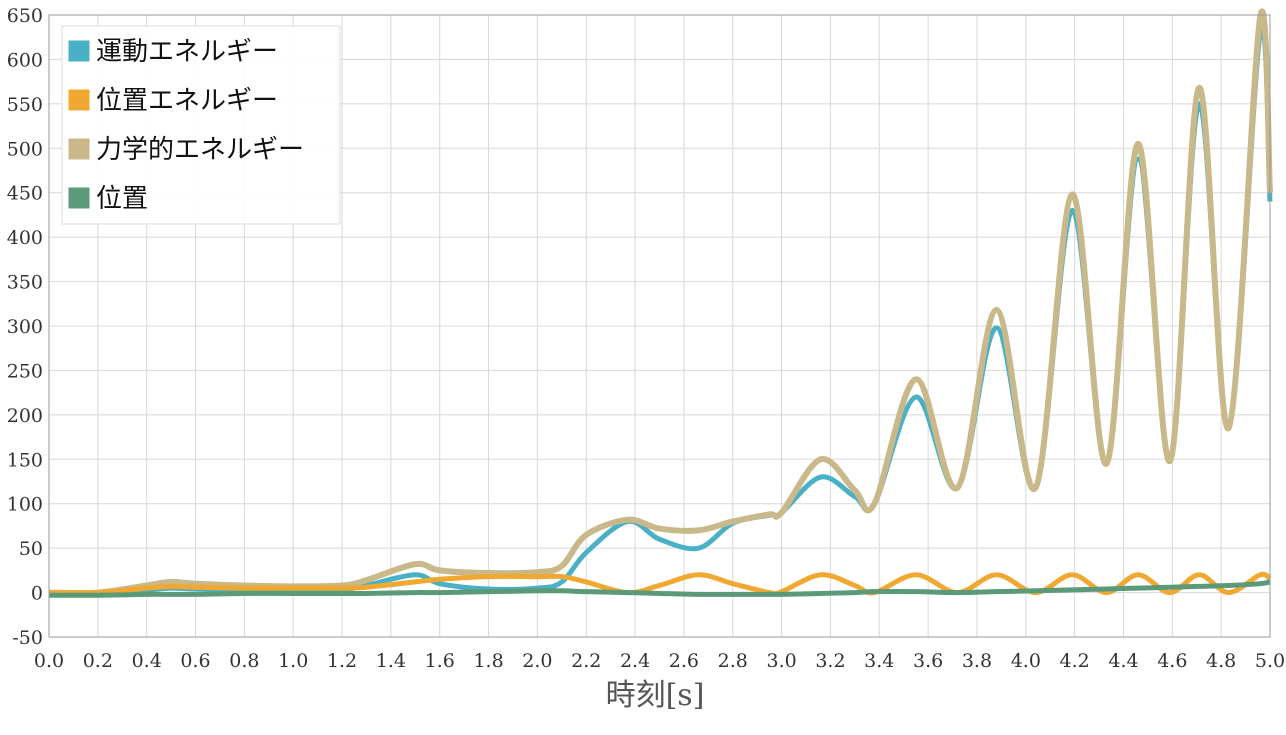 The height and width of the screenshot is (735, 1286). What do you see at coordinates (187, 52) in the screenshot?
I see `legend-label: 運動エネルギー` at bounding box center [187, 52].